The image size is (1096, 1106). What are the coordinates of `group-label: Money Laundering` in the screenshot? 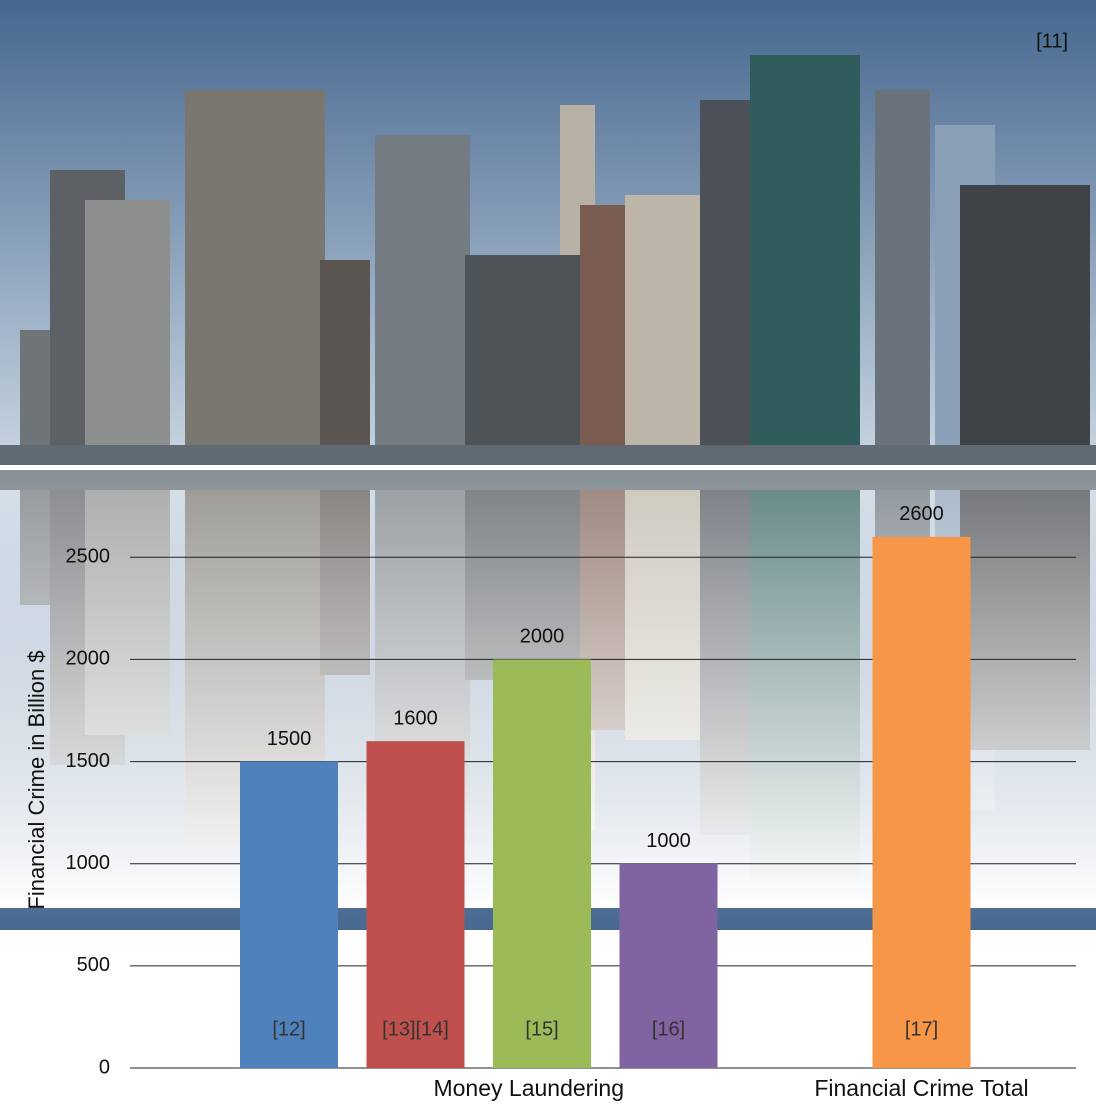 It's located at (528, 1088).